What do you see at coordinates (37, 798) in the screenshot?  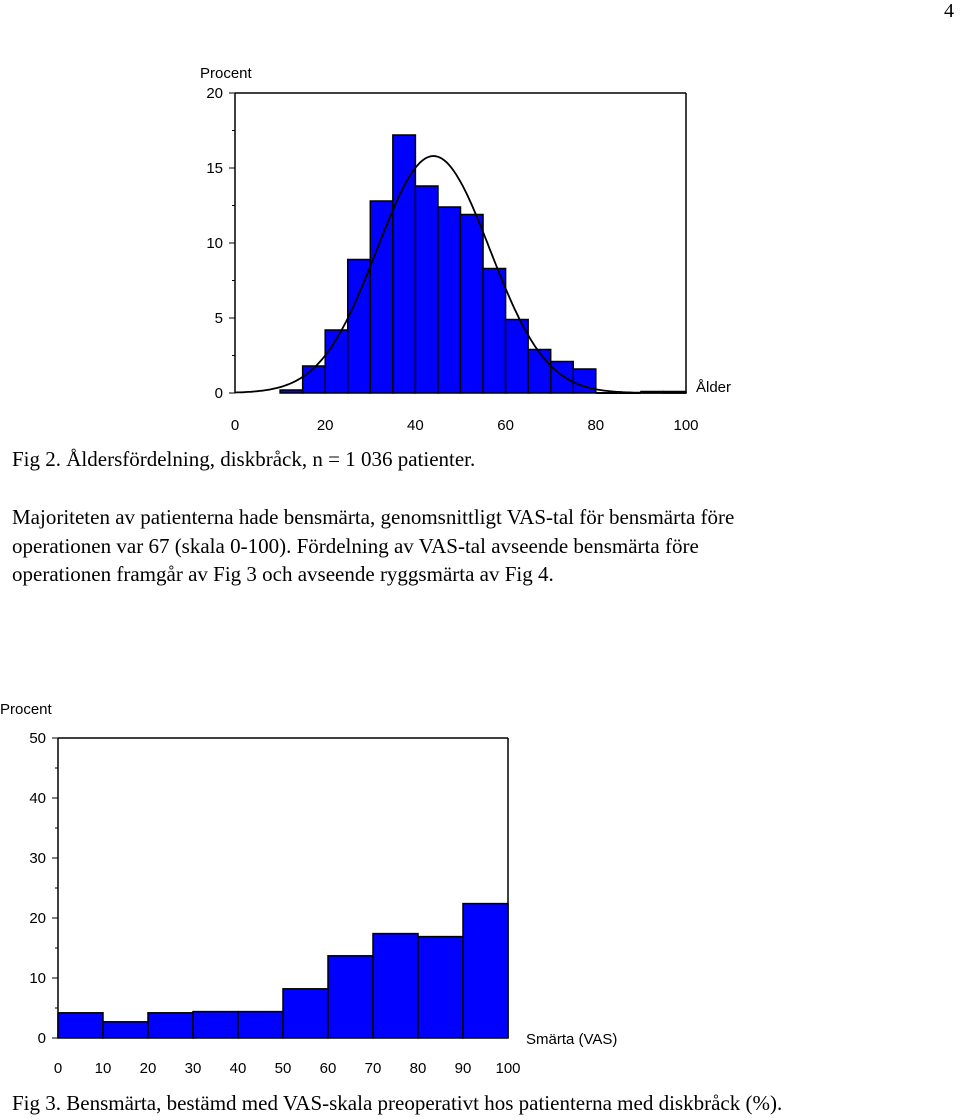 I see `y-tick-label: 40` at bounding box center [37, 798].